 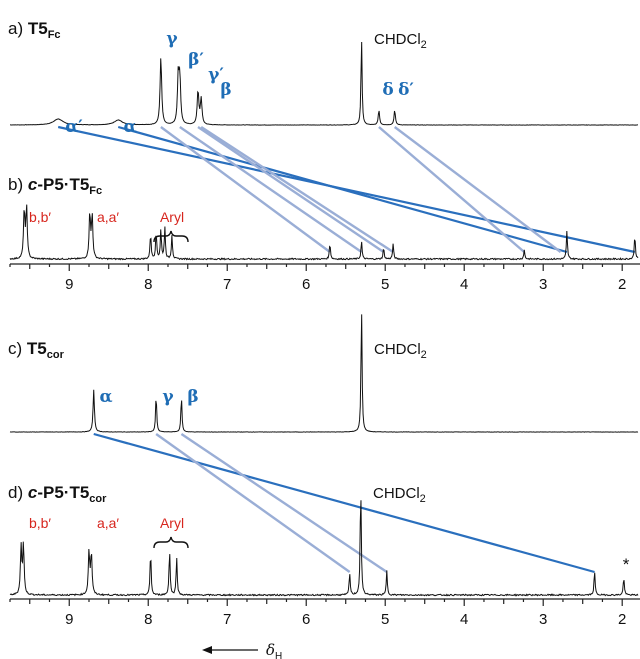 What do you see at coordinates (626, 564) in the screenshot?
I see `asterisk-impurity-label: *` at bounding box center [626, 564].